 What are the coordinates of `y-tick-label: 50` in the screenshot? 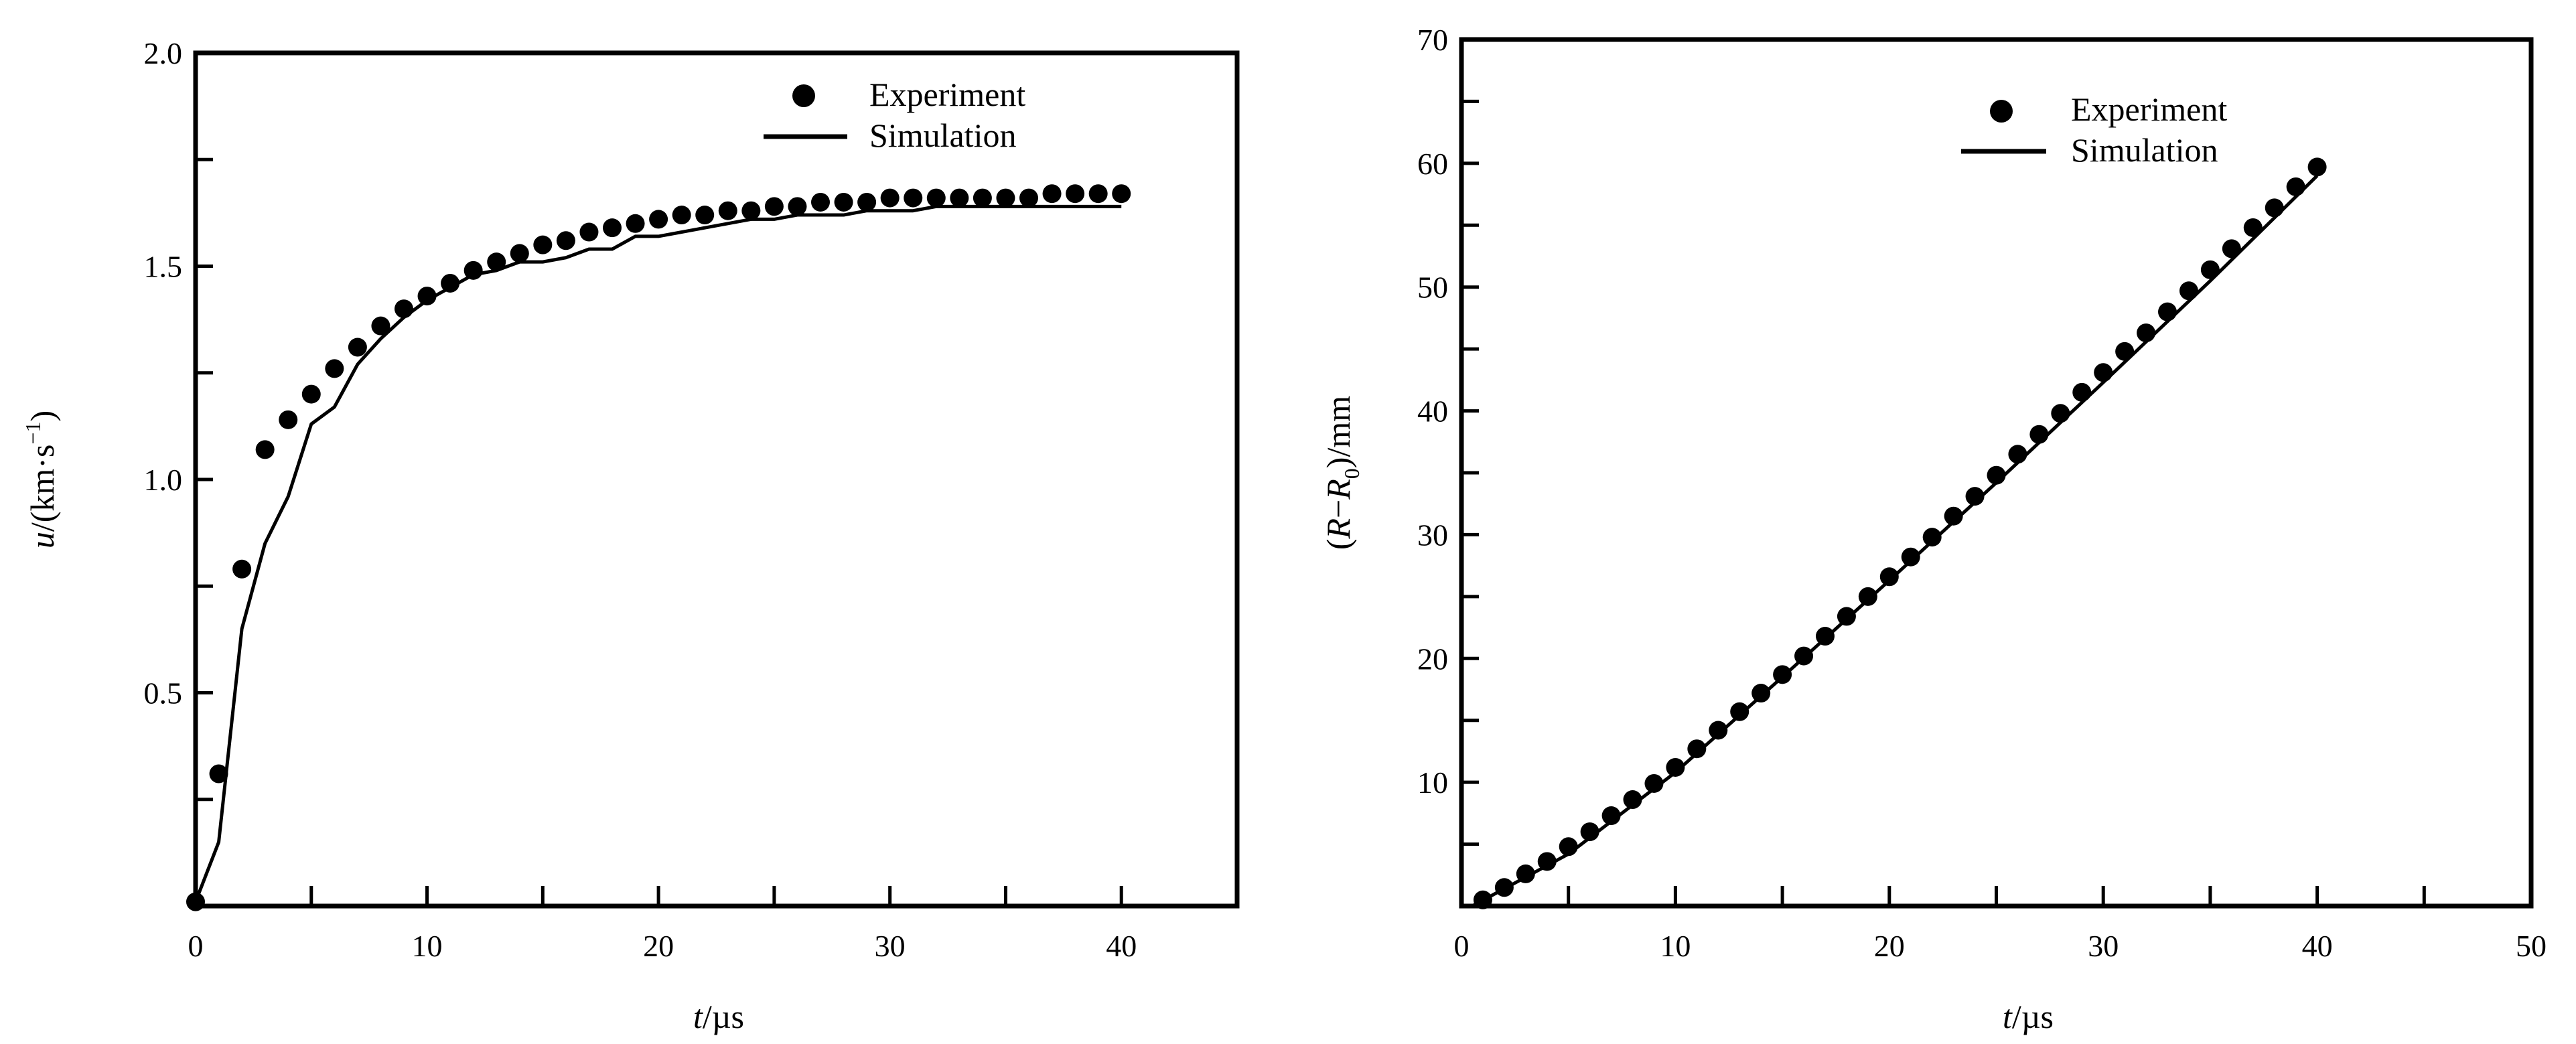 It's located at (1432, 288).